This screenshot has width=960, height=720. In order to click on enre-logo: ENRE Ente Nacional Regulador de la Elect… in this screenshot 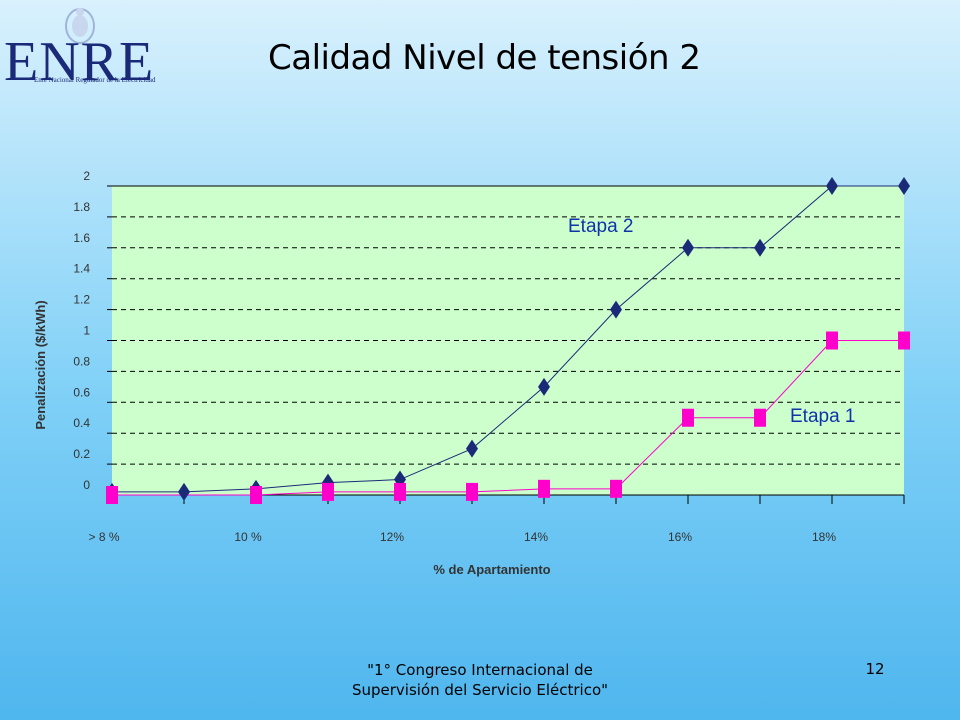, I will do `click(89, 48)`.